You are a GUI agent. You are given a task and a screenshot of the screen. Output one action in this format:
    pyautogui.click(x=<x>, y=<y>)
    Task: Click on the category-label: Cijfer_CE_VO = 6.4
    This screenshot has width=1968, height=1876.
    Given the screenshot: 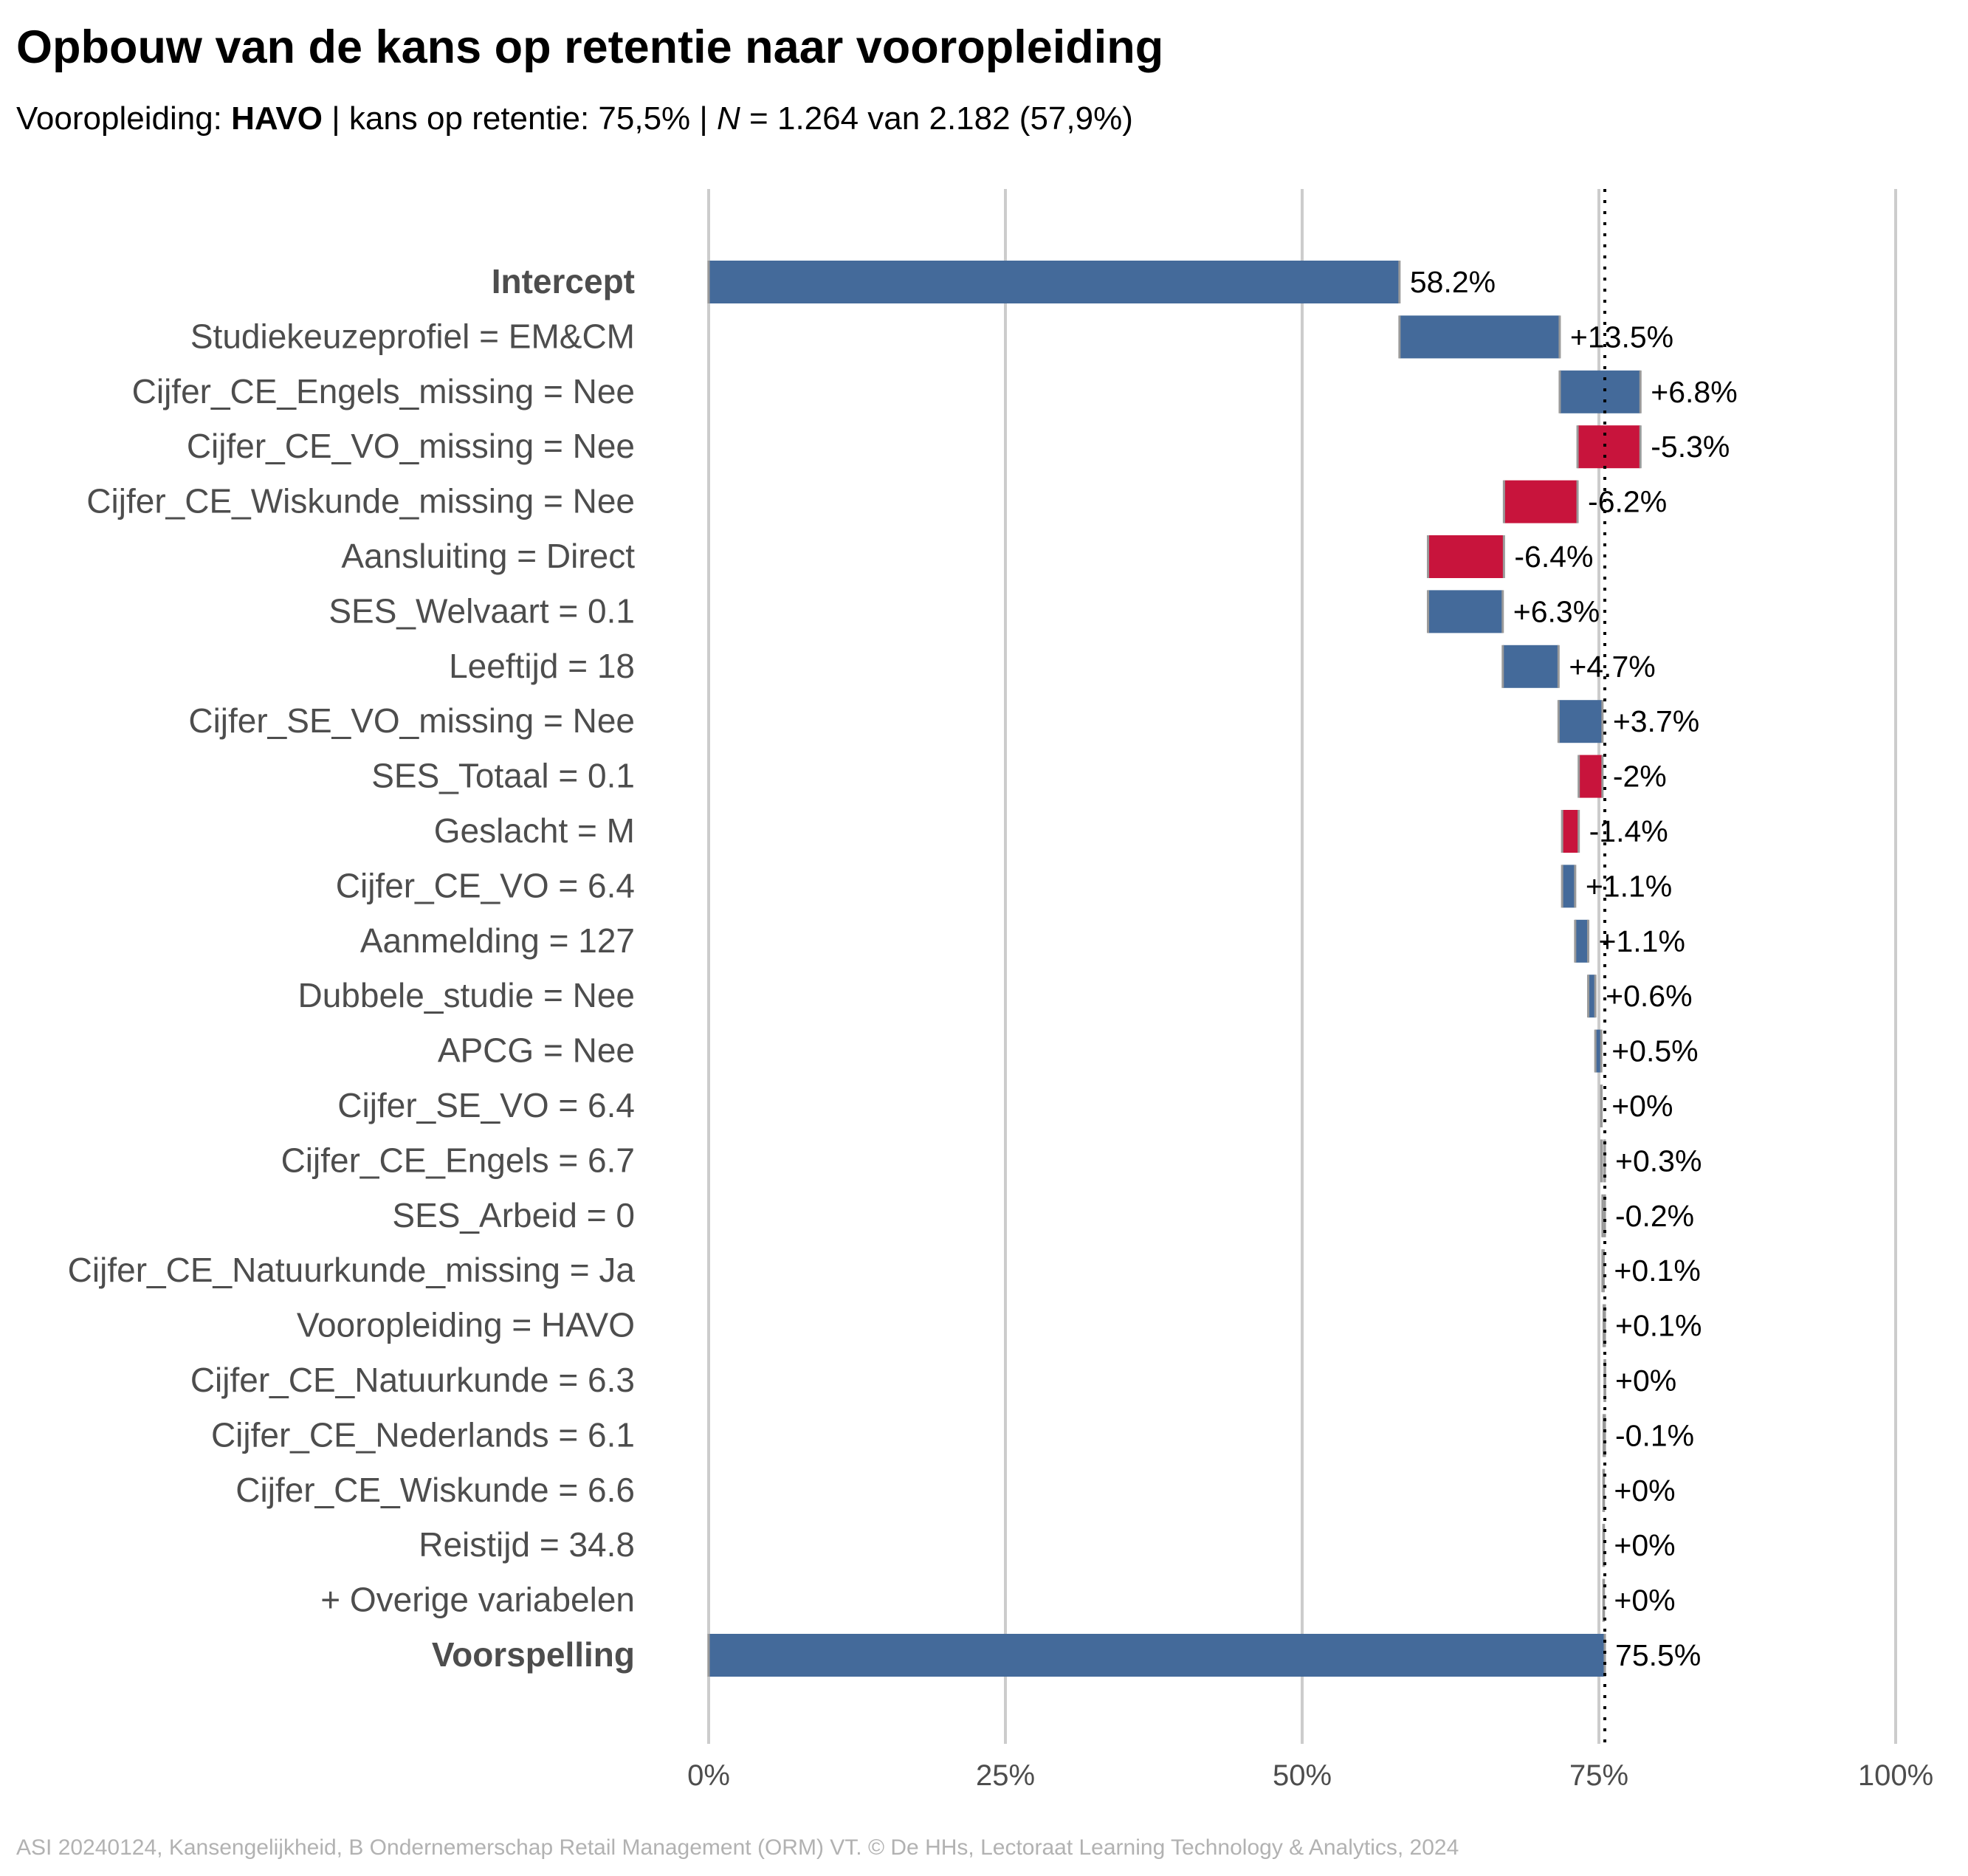 What is the action you would take?
    pyautogui.click(x=485, y=885)
    